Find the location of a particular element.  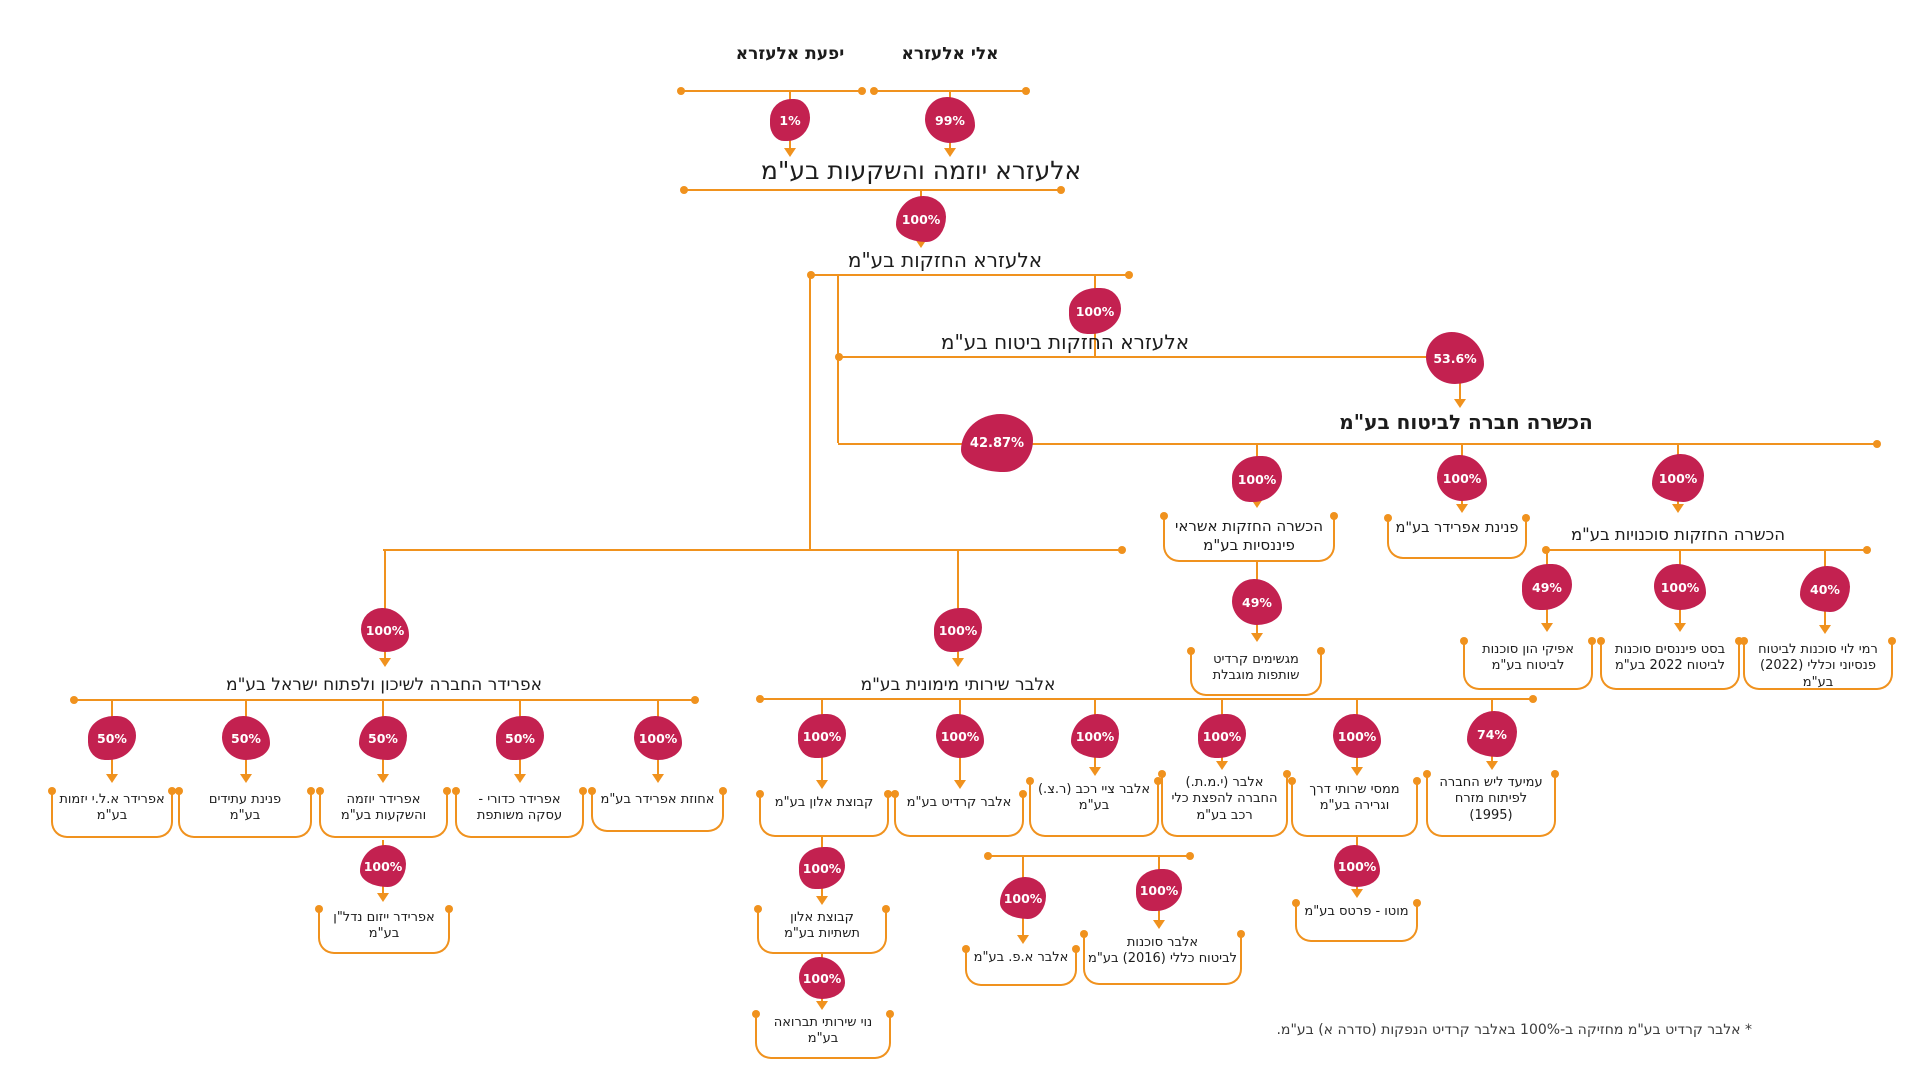

company-bracket-albar-af: אלבר א.פ. בע"מ is located at coordinates (1021, 965).